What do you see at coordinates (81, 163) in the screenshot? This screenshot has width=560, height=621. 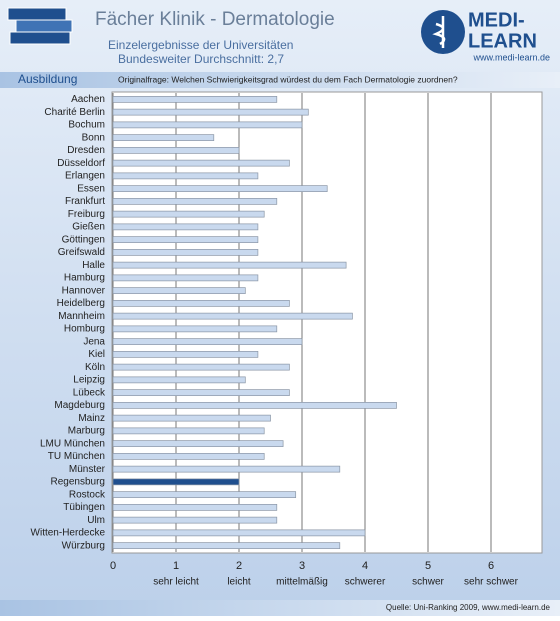 I see `y-tick-label: Düsseldorf` at bounding box center [81, 163].